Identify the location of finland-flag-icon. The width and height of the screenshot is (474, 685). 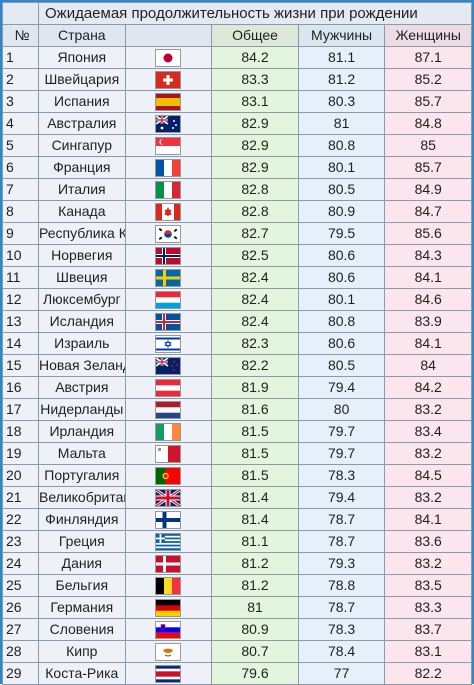
(168, 520).